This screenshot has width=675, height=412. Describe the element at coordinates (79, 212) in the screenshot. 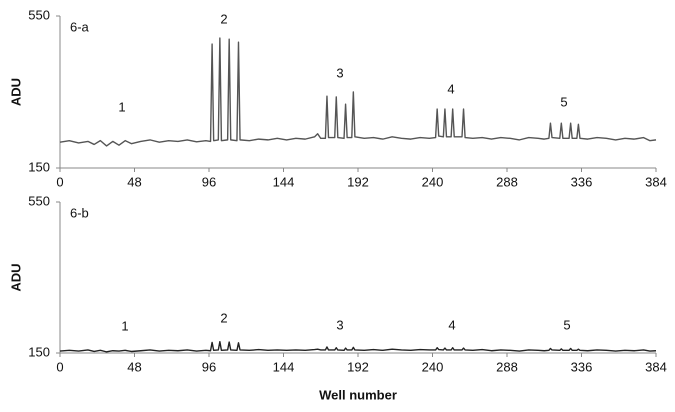

I see `panel-label: 6-b` at that location.